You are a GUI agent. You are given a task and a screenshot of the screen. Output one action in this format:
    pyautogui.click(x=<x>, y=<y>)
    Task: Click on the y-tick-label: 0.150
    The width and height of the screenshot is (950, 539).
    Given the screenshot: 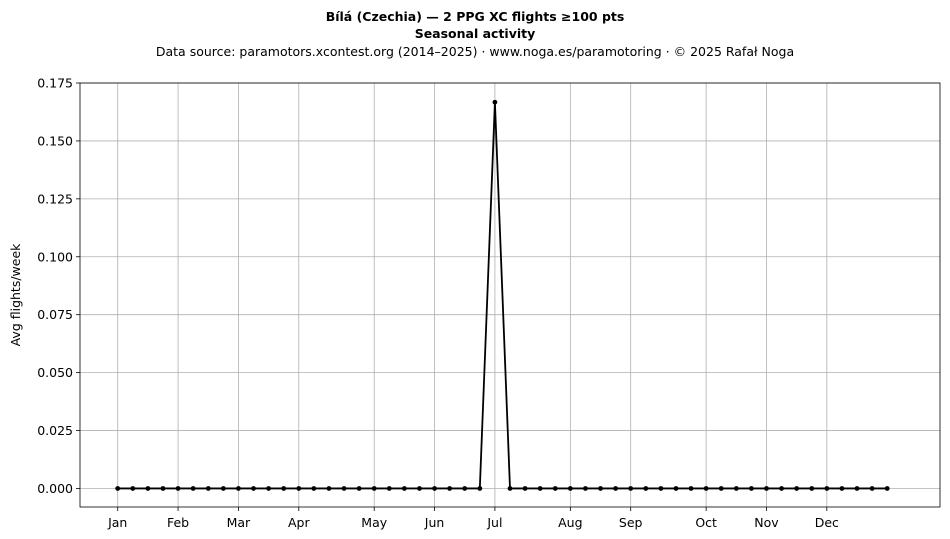 What is the action you would take?
    pyautogui.click(x=55, y=140)
    